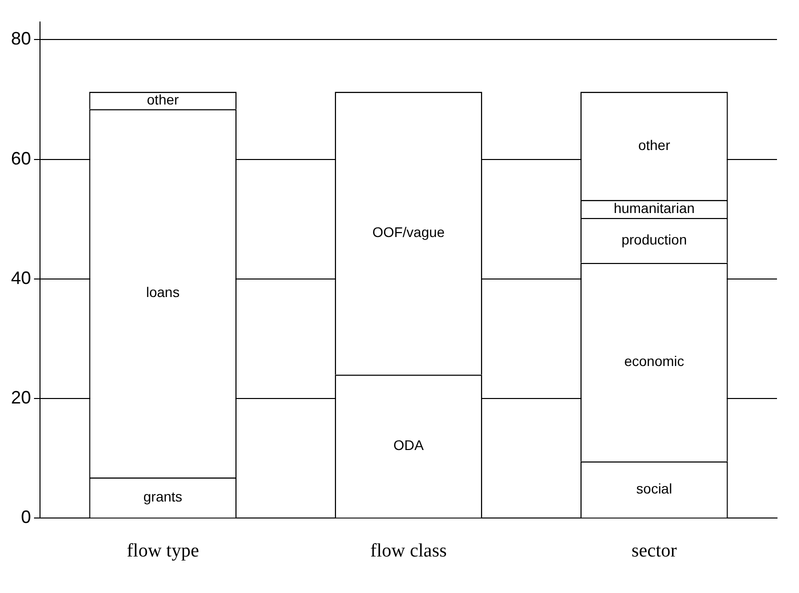 The height and width of the screenshot is (593, 799). I want to click on series-label: OOF/vague, so click(408, 232).